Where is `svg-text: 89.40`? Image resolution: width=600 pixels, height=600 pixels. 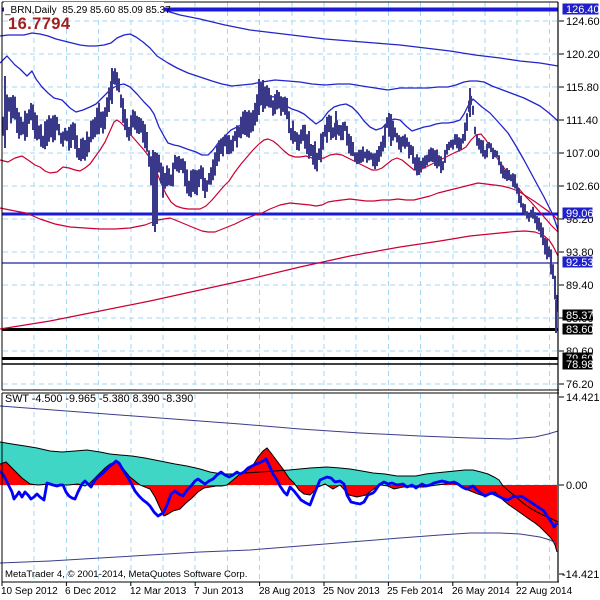 svg-text: 89.40 is located at coordinates (580, 286).